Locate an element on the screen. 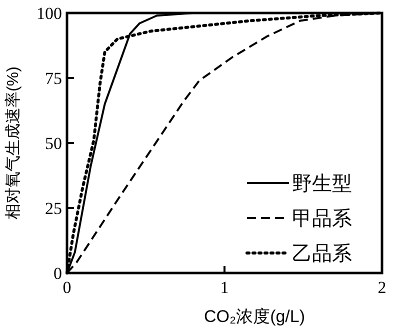  y-tick-label: 100 is located at coordinates (49, 13).